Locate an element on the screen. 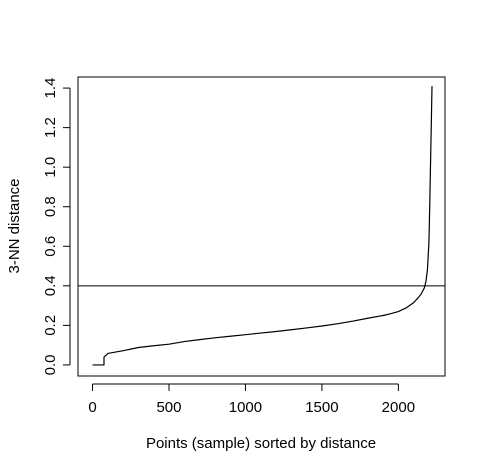 This screenshot has width=486, height=473. y-tick-label: 0.2 is located at coordinates (50, 325).